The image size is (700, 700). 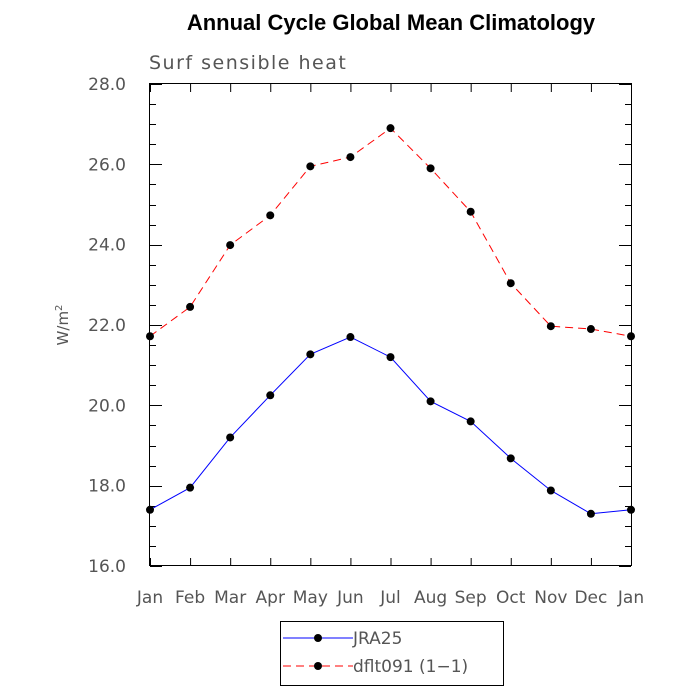 What do you see at coordinates (511, 598) in the screenshot?
I see `x-tick-label: Oct` at bounding box center [511, 598].